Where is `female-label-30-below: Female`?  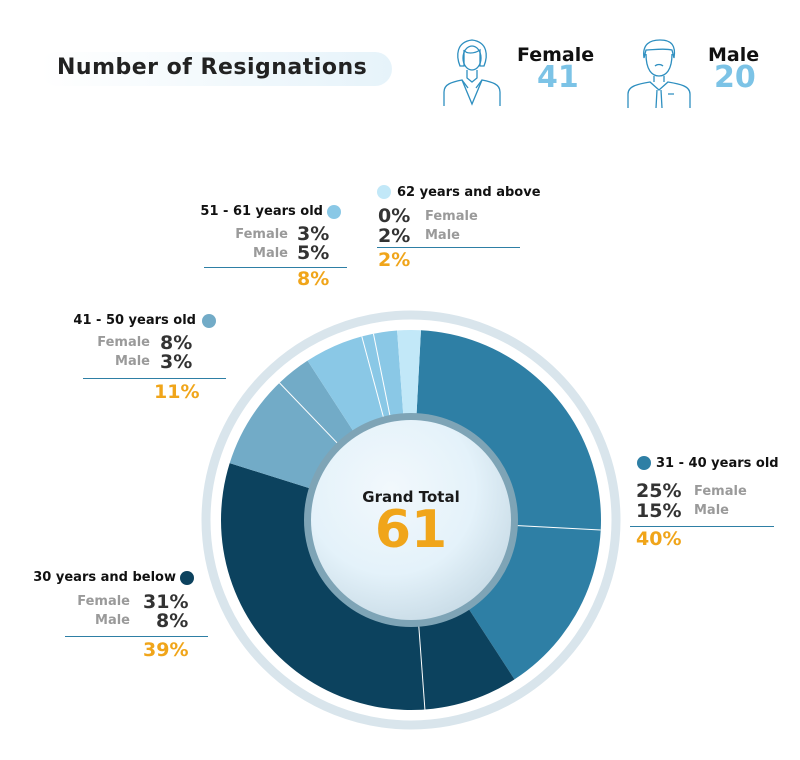 female-label-30-below: Female is located at coordinates (103, 601).